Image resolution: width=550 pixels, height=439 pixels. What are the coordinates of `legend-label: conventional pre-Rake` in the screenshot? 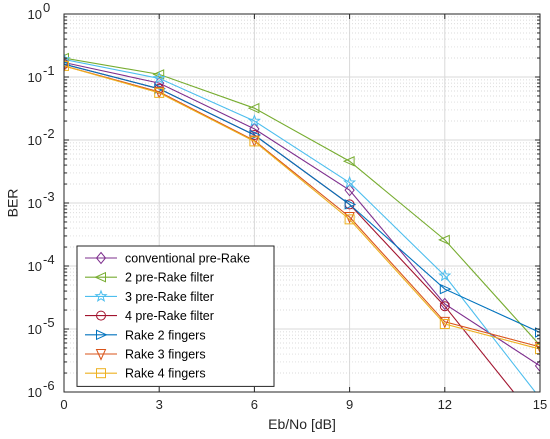 It's located at (187, 259).